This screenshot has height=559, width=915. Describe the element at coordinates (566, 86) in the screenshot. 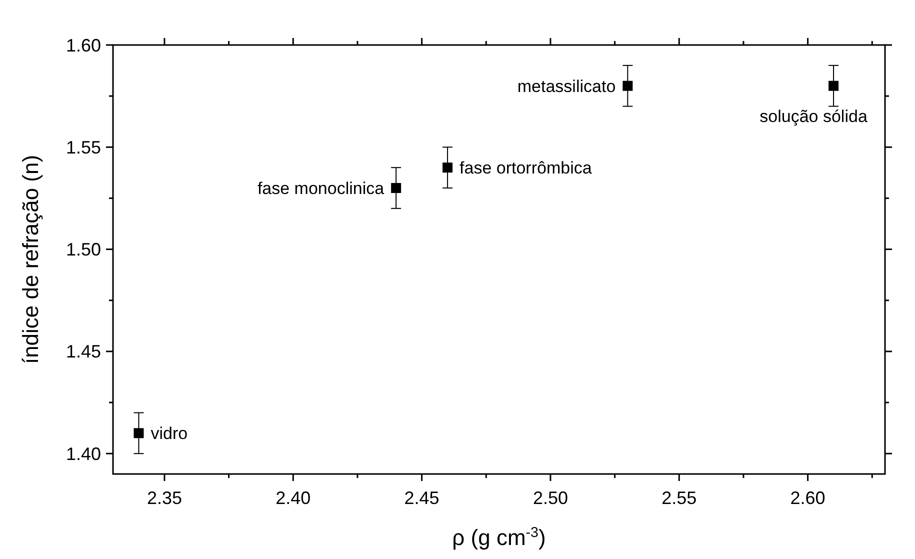

I see `annotation: metassilicato` at that location.